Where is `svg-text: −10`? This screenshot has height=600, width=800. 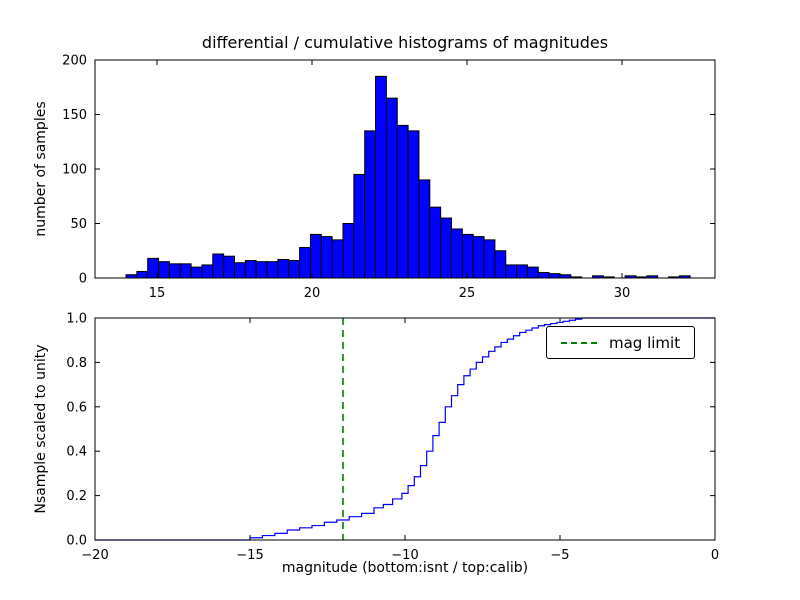 svg-text: −10 is located at coordinates (404, 555).